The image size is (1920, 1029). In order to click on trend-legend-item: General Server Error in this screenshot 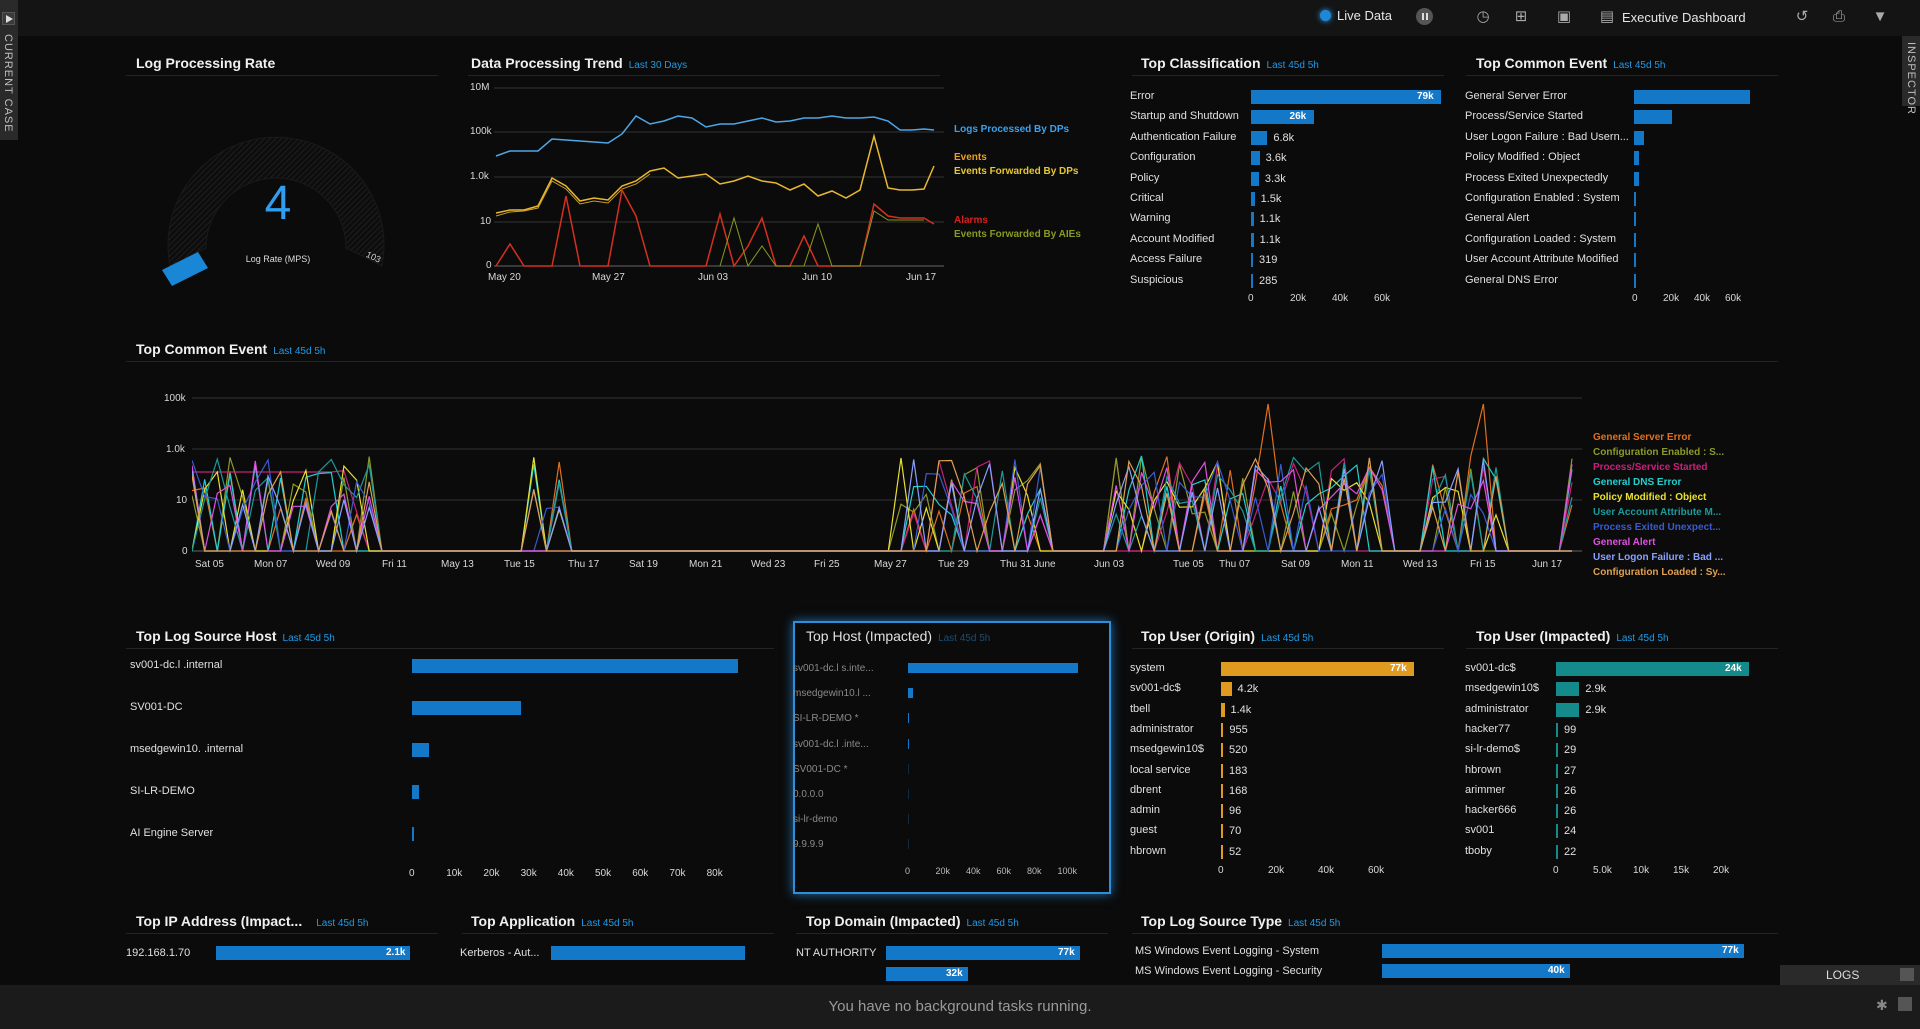, I will do `click(1642, 437)`.